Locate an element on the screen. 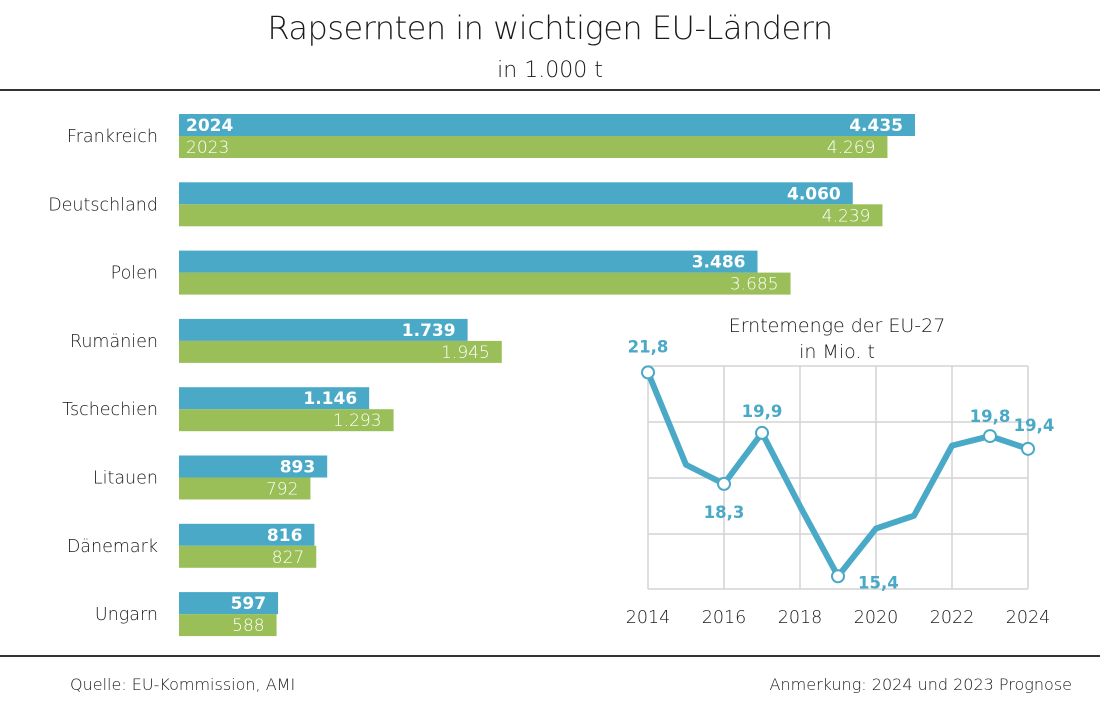  data-label-2024: 893 is located at coordinates (298, 468).